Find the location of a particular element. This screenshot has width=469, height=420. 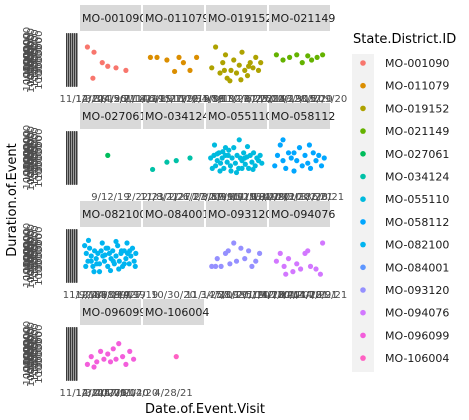

x-tick-label: 10/20/19 is located at coordinates (242, 295).